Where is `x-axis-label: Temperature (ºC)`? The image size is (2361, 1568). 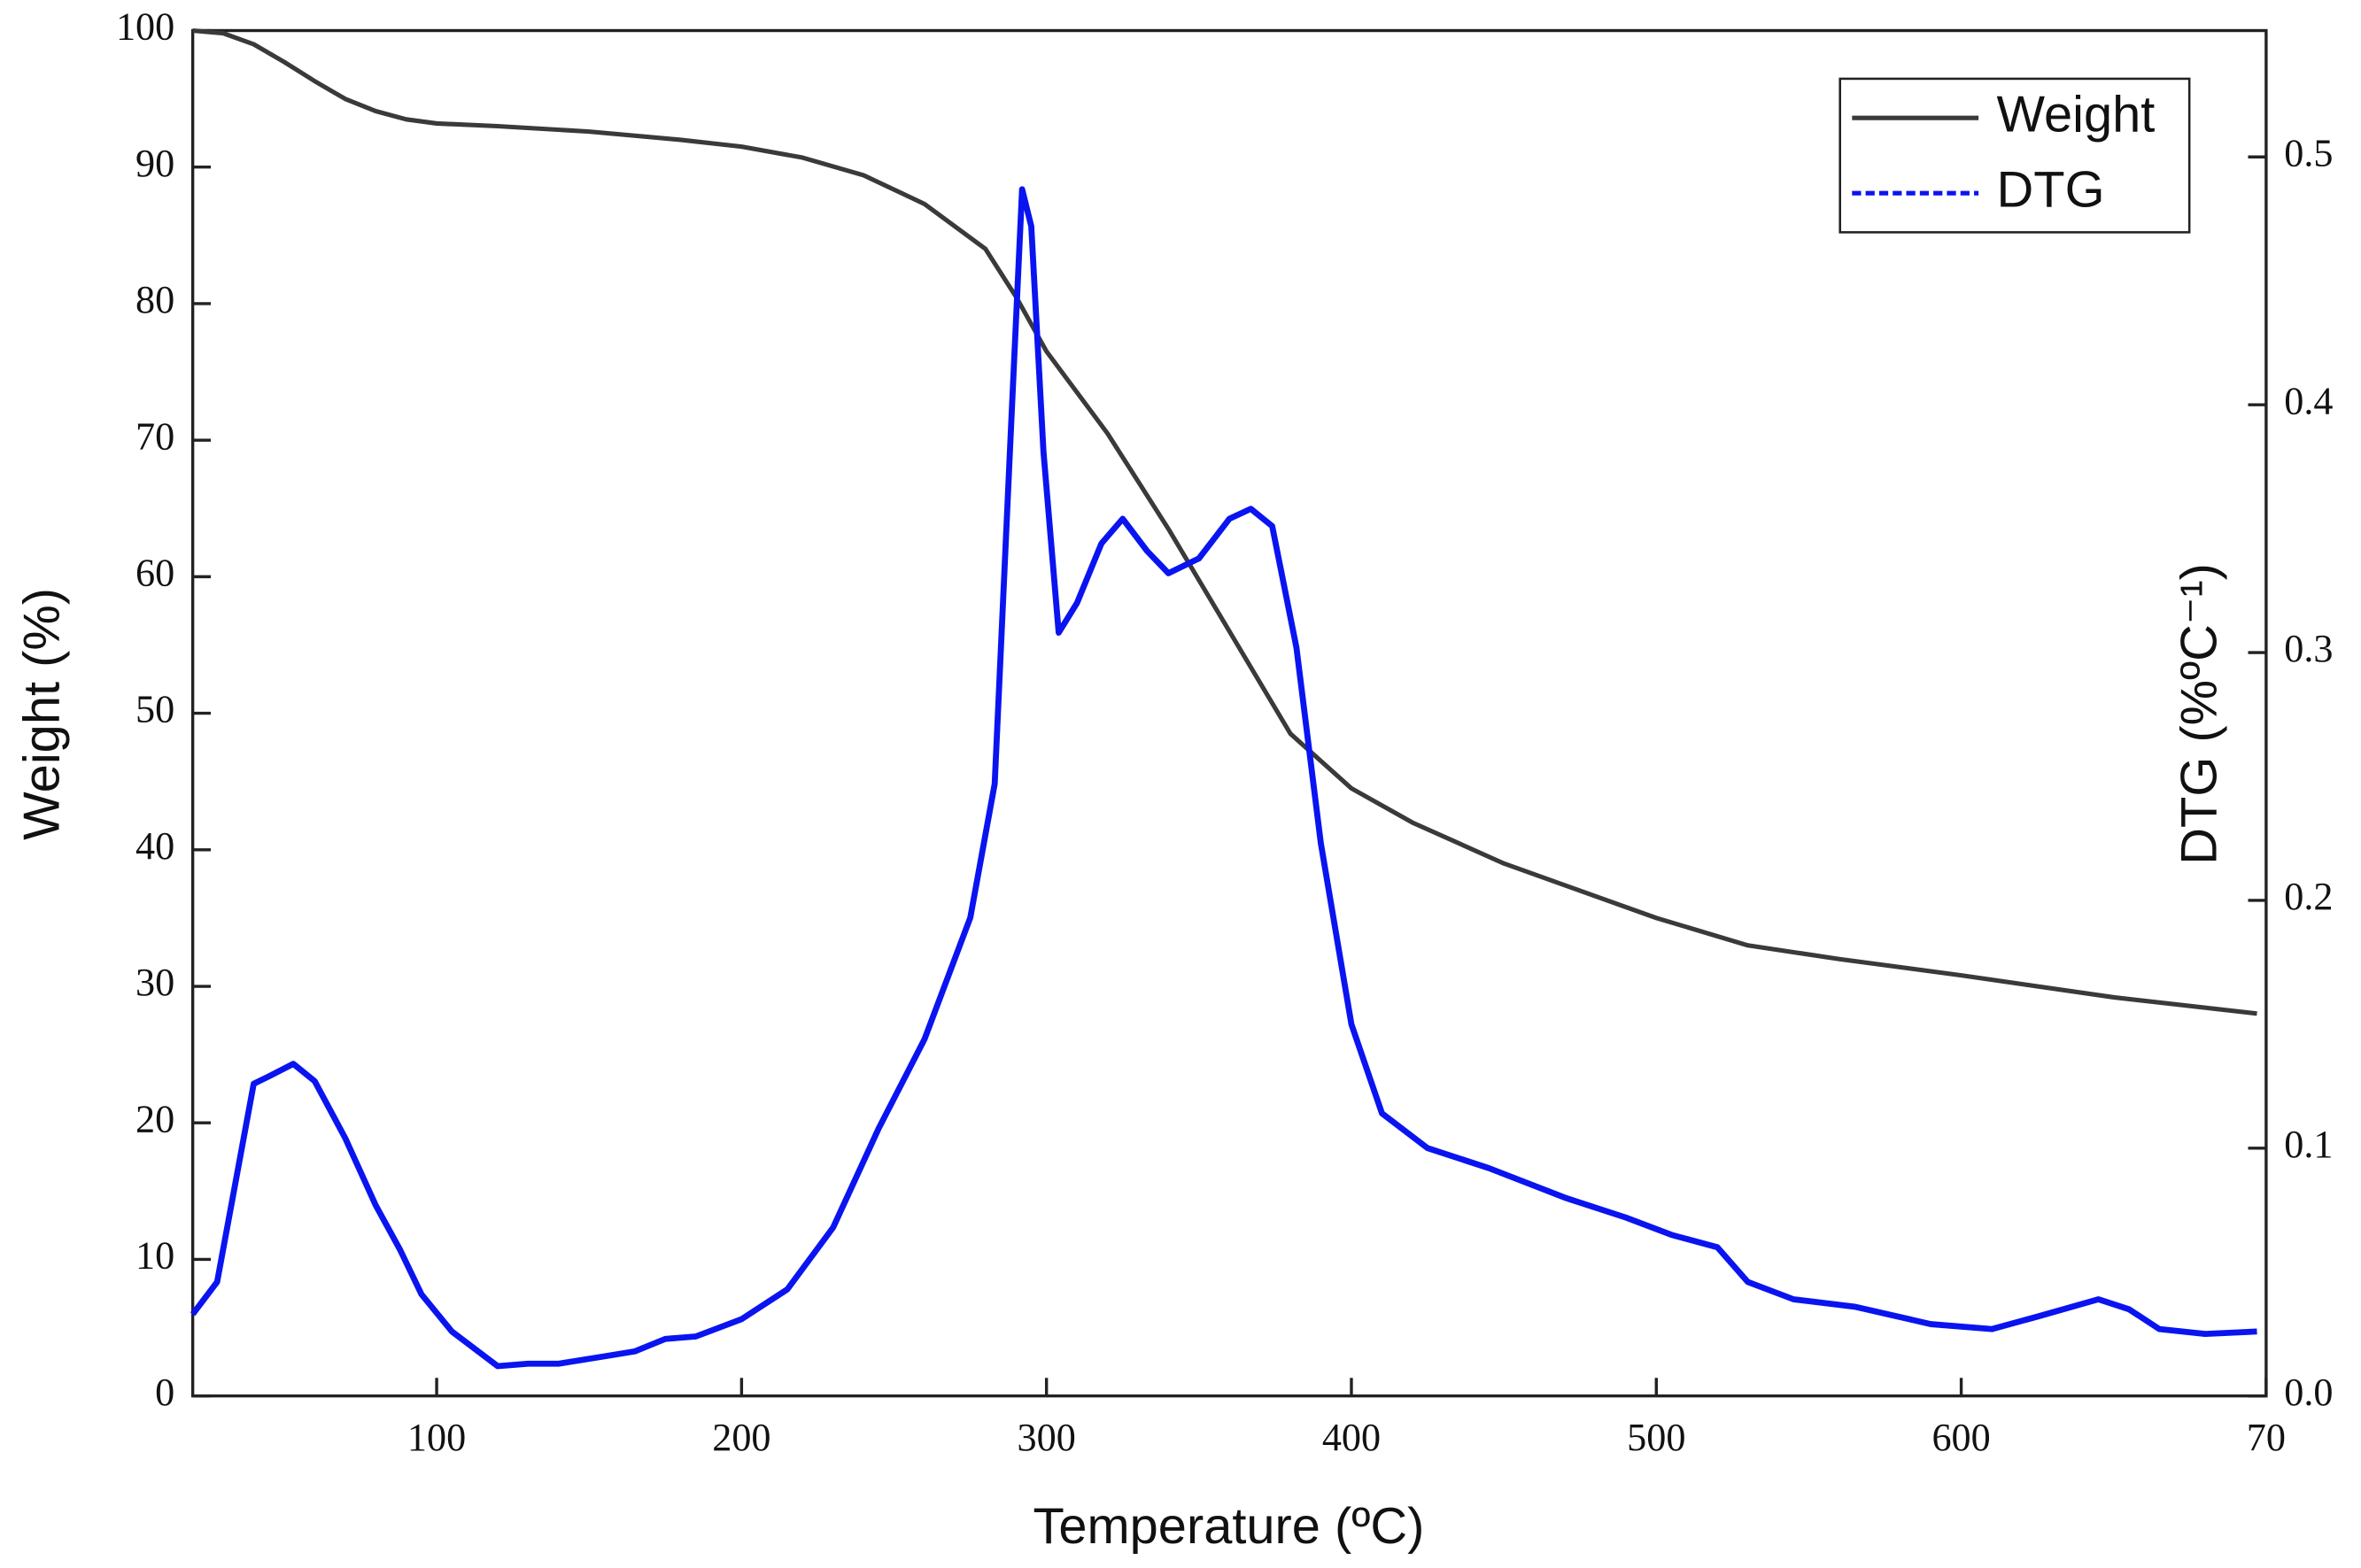
x-axis-label: Temperature (ºC) is located at coordinates (1228, 1527).